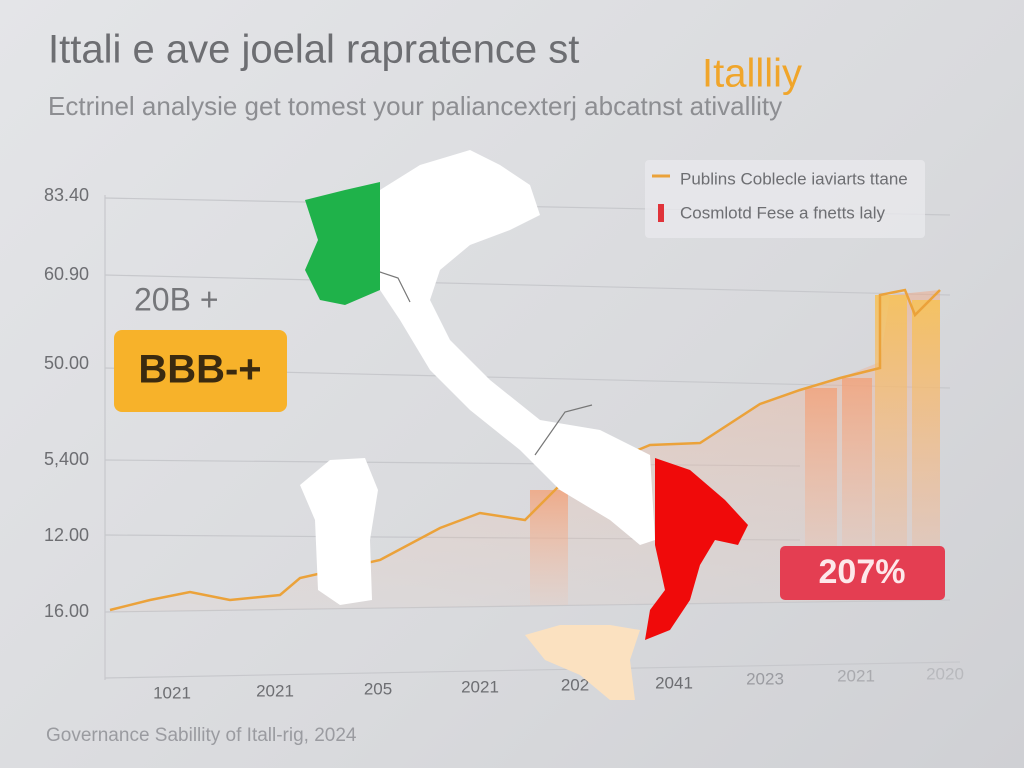 The width and height of the screenshot is (1024, 768). What do you see at coordinates (66, 363) in the screenshot?
I see `y-label: 50.00` at bounding box center [66, 363].